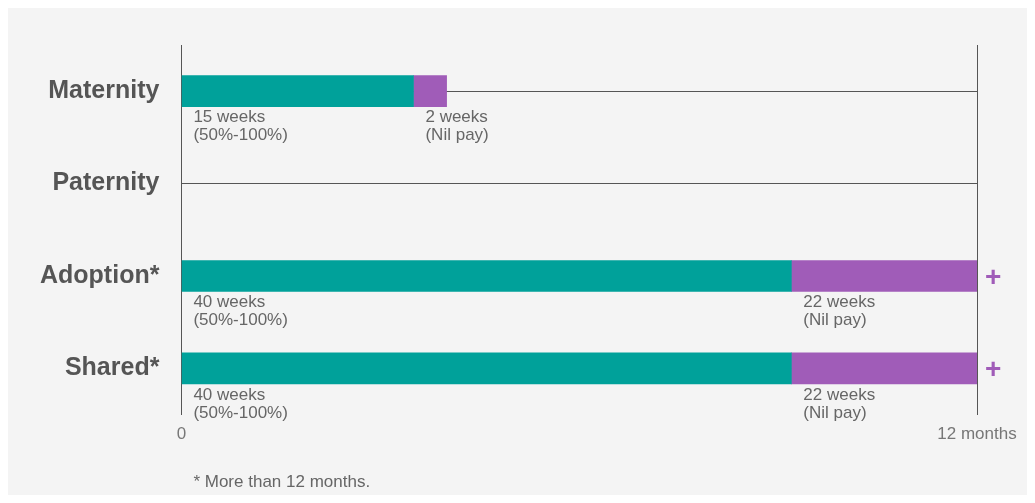 The width and height of the screenshot is (1035, 503). What do you see at coordinates (106, 181) in the screenshot?
I see `y-tick-label: Paternity` at bounding box center [106, 181].